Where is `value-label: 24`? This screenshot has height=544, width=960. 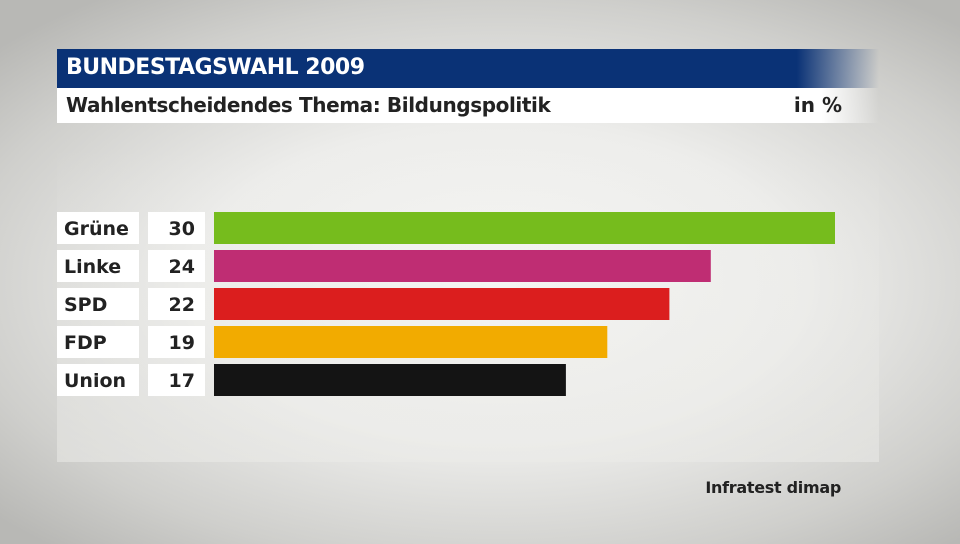 value-label: 24 is located at coordinates (182, 267).